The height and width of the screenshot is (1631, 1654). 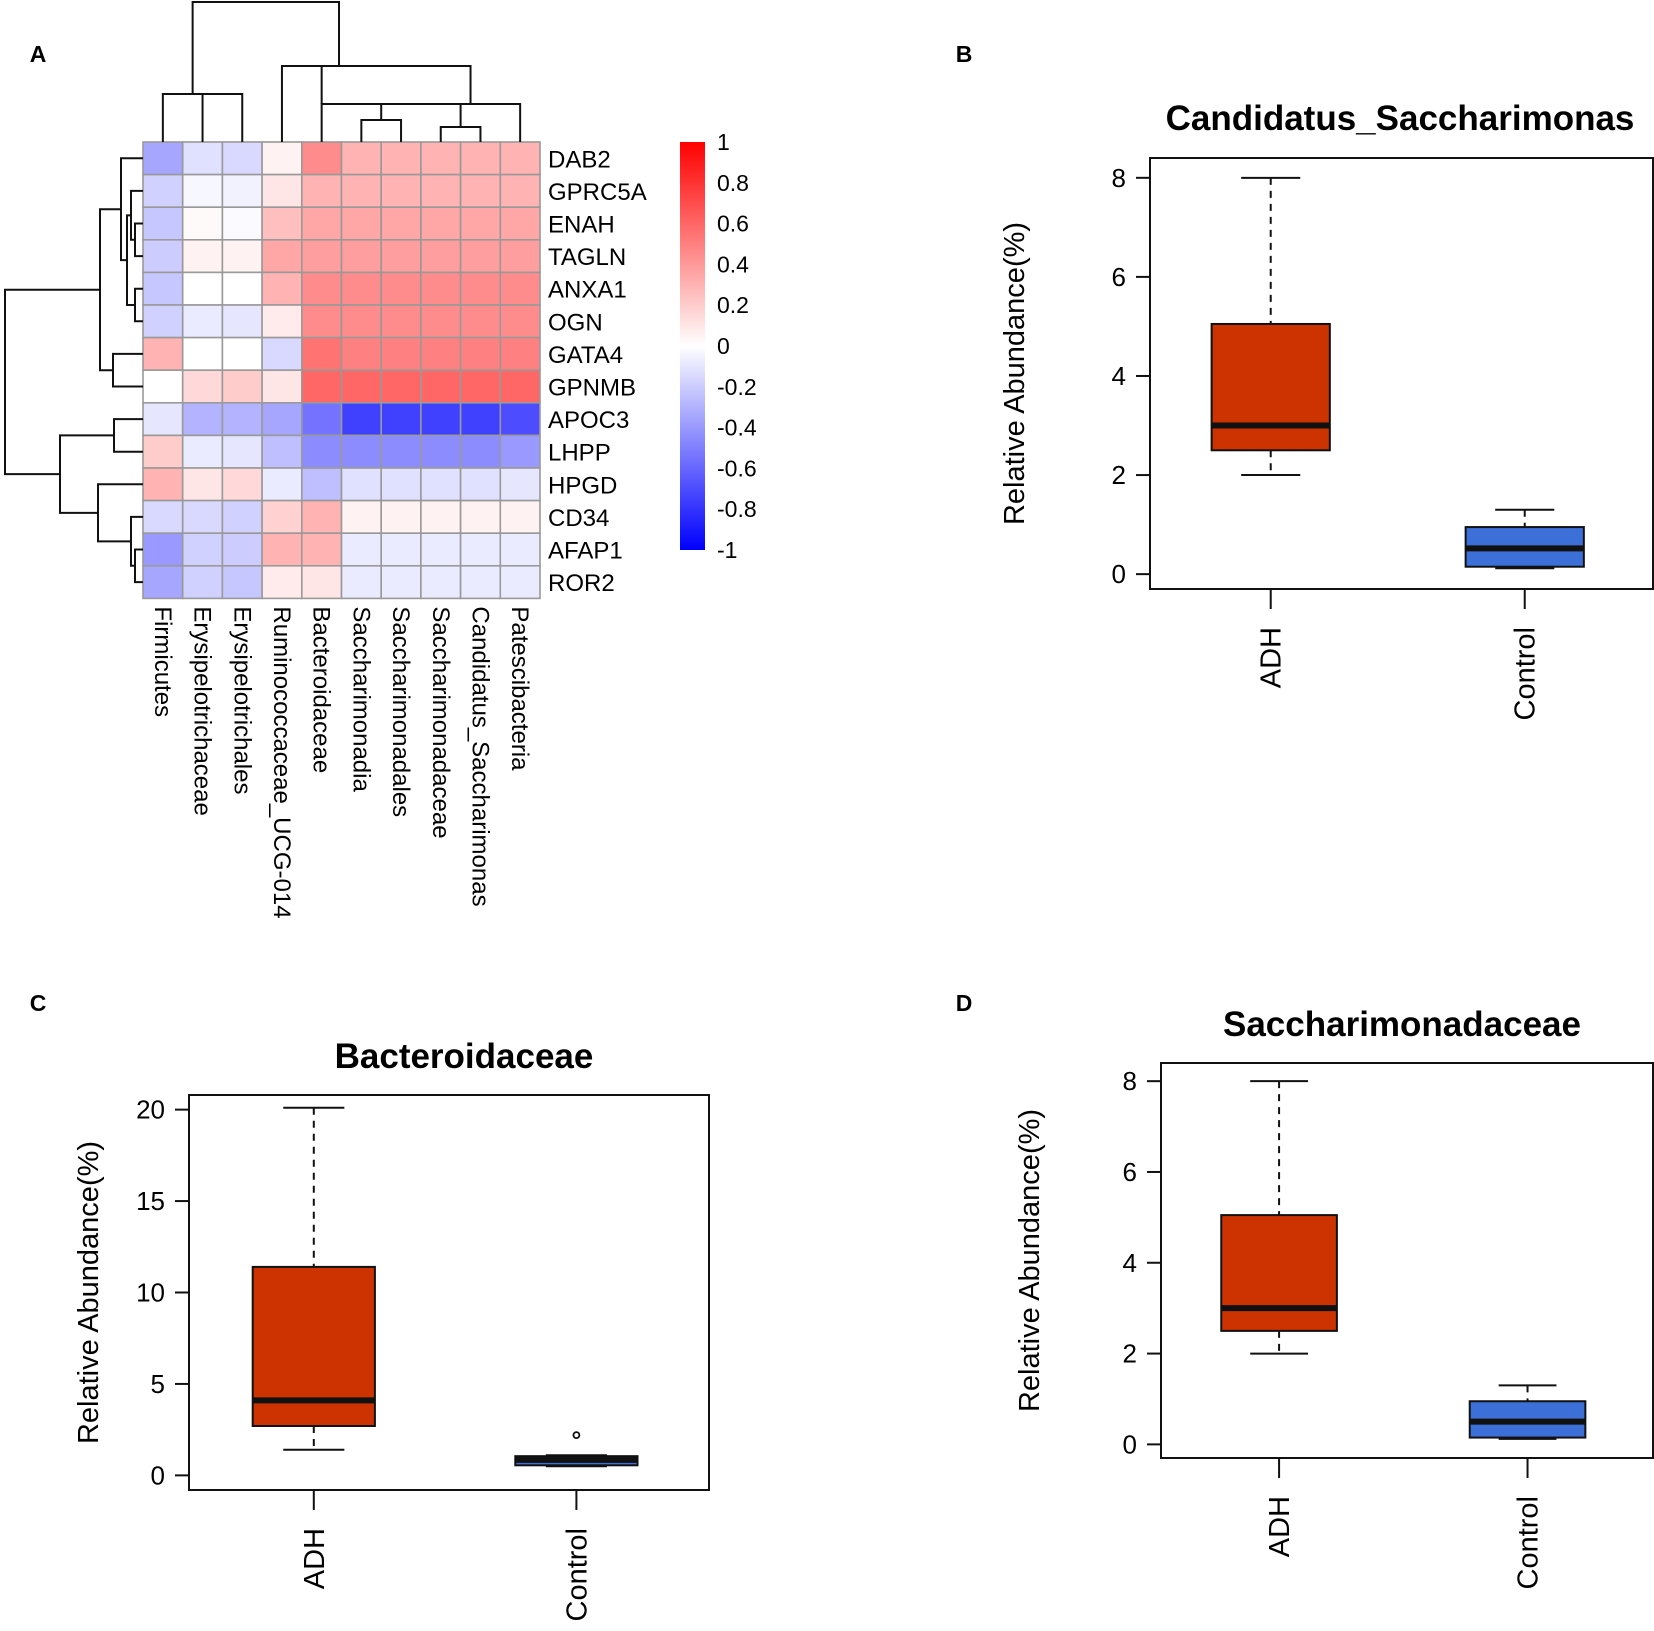 What do you see at coordinates (1270, 387) in the screenshot?
I see `box-adh` at bounding box center [1270, 387].